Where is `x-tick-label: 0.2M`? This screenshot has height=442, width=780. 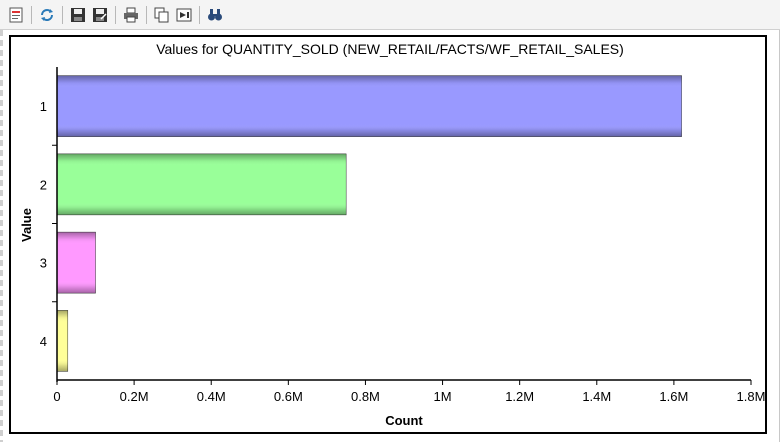
x-tick-label: 0.2M is located at coordinates (134, 396).